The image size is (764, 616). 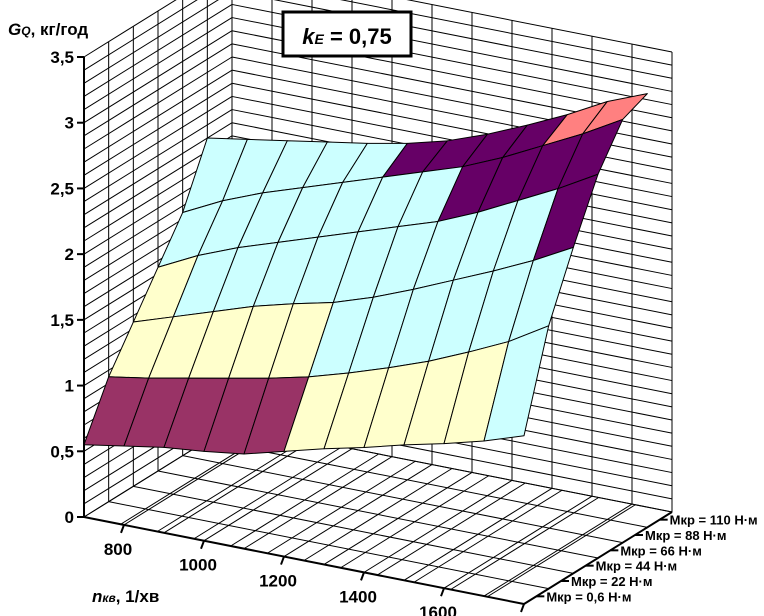 I want to click on x-axis-unit: , 1/хв, so click(x=138, y=596).